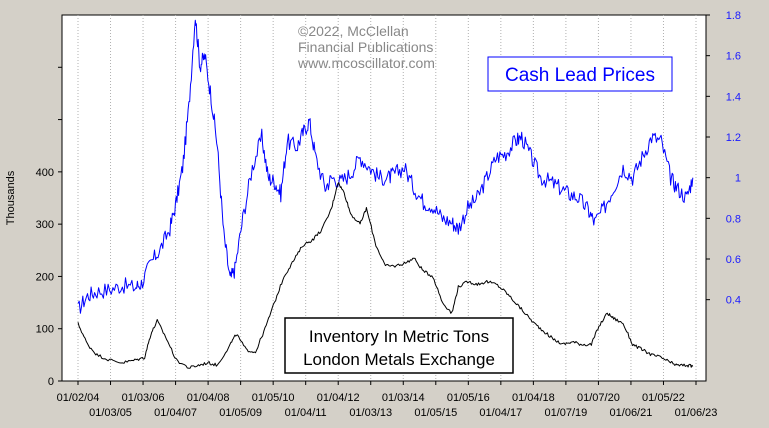 Image resolution: width=769 pixels, height=428 pixels. Describe the element at coordinates (45, 330) in the screenshot. I see `y-left-tick-label: 100` at that location.